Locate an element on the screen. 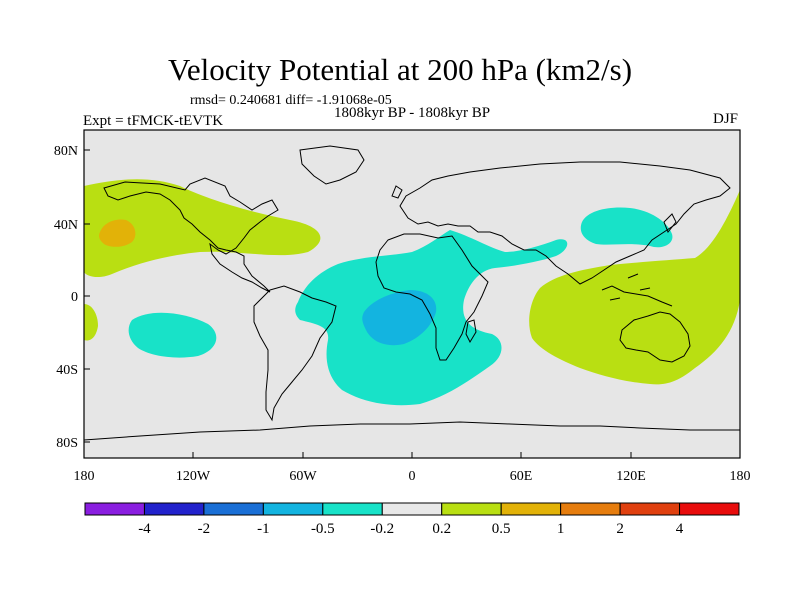  coastline-south-america is located at coordinates (295, 353).